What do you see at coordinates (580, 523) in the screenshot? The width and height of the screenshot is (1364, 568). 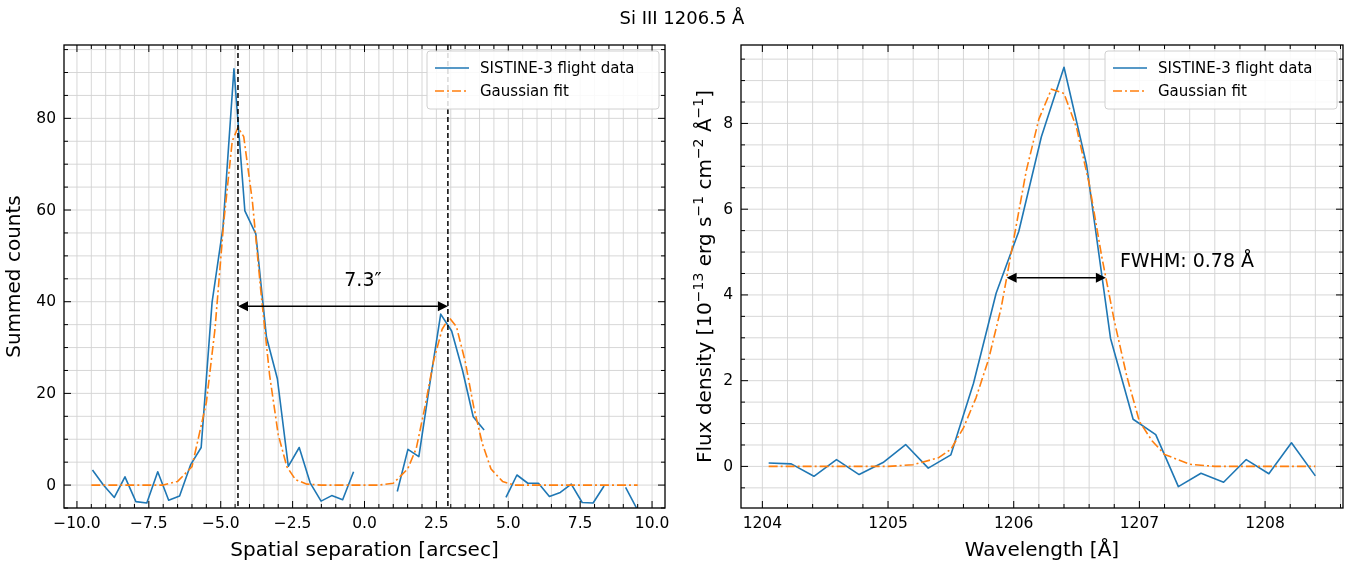 I see `x-tick-label: 7.5` at bounding box center [580, 523].